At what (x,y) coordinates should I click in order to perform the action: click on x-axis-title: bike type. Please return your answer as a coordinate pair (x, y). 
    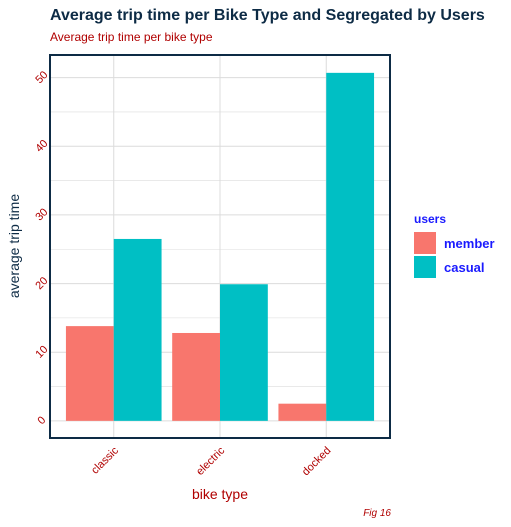
    Looking at the image, I should click on (220, 494).